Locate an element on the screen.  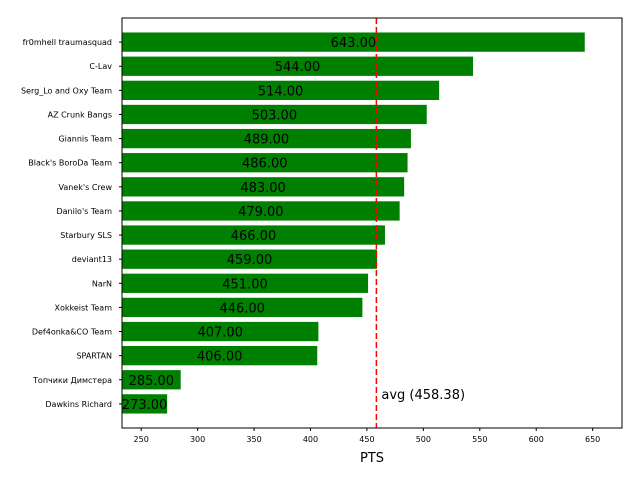
bar-value-label: 459.00 is located at coordinates (250, 260).